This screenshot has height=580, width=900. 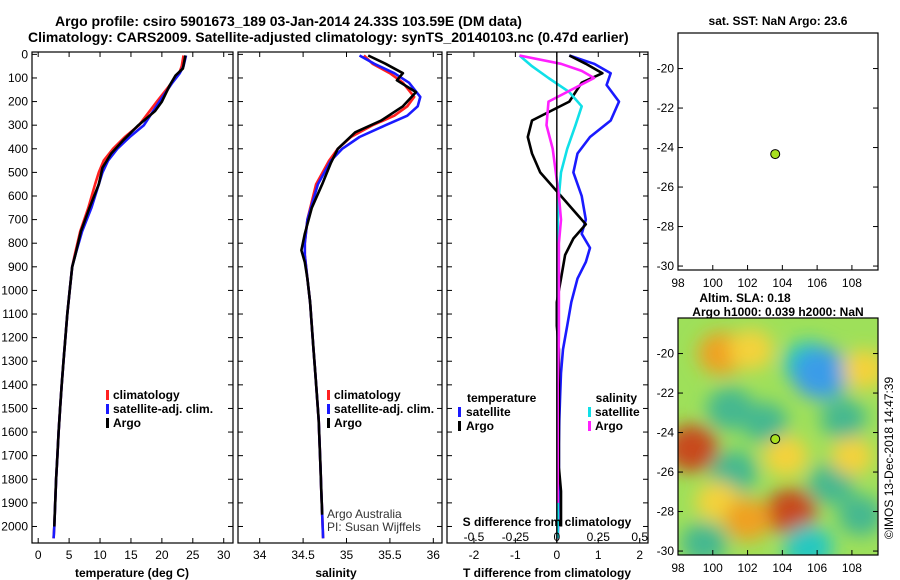 What do you see at coordinates (162, 555) in the screenshot?
I see `temperature-xtick-label: 20` at bounding box center [162, 555].